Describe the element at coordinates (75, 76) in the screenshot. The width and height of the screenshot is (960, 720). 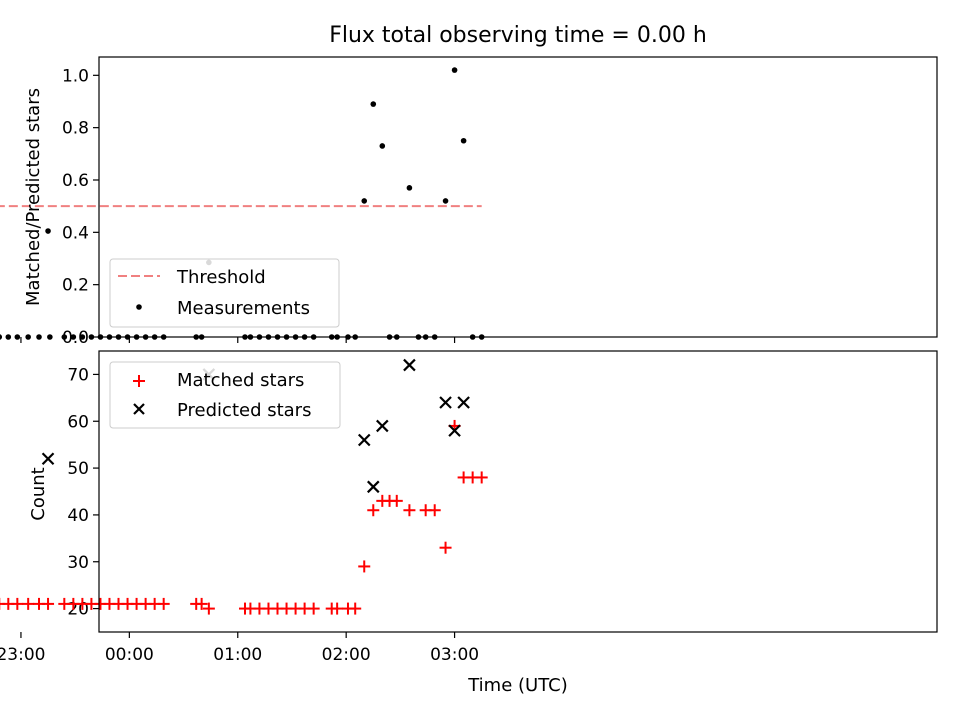
I see `top-y-tick-label: 1.0` at that location.